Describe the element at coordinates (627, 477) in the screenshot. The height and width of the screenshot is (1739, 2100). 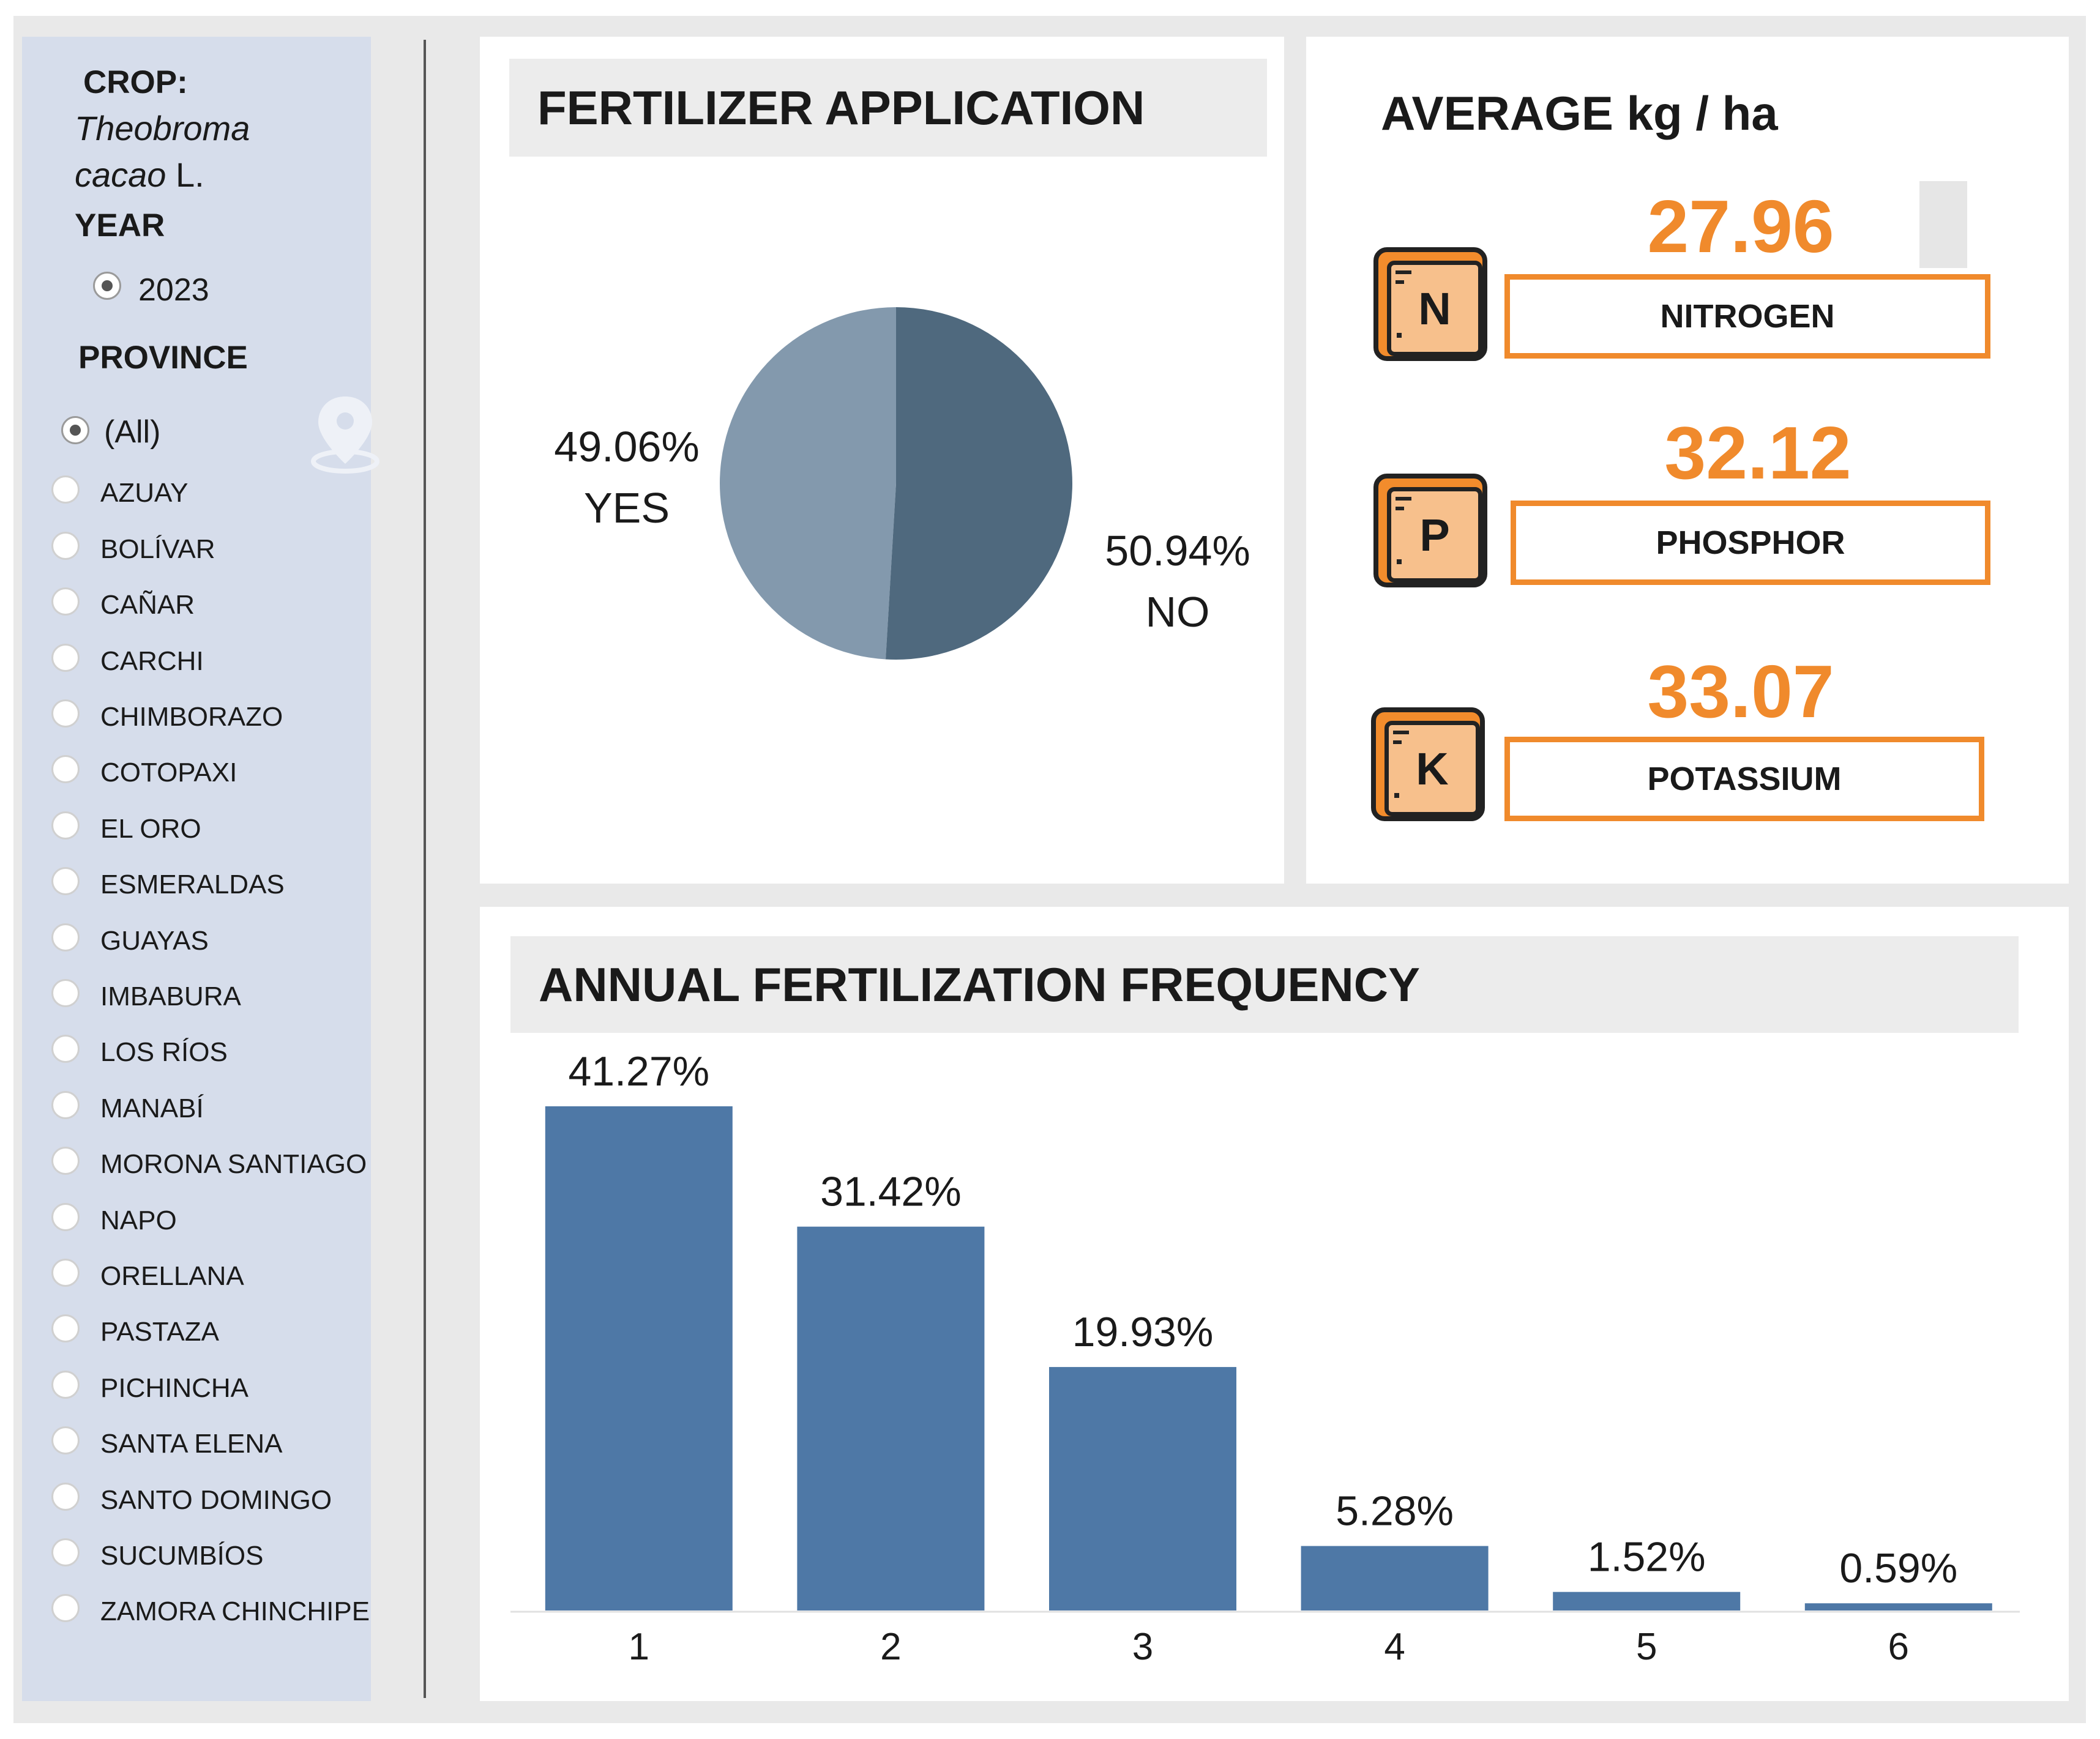
I see `pie-label-yes: 49.06% YES` at that location.